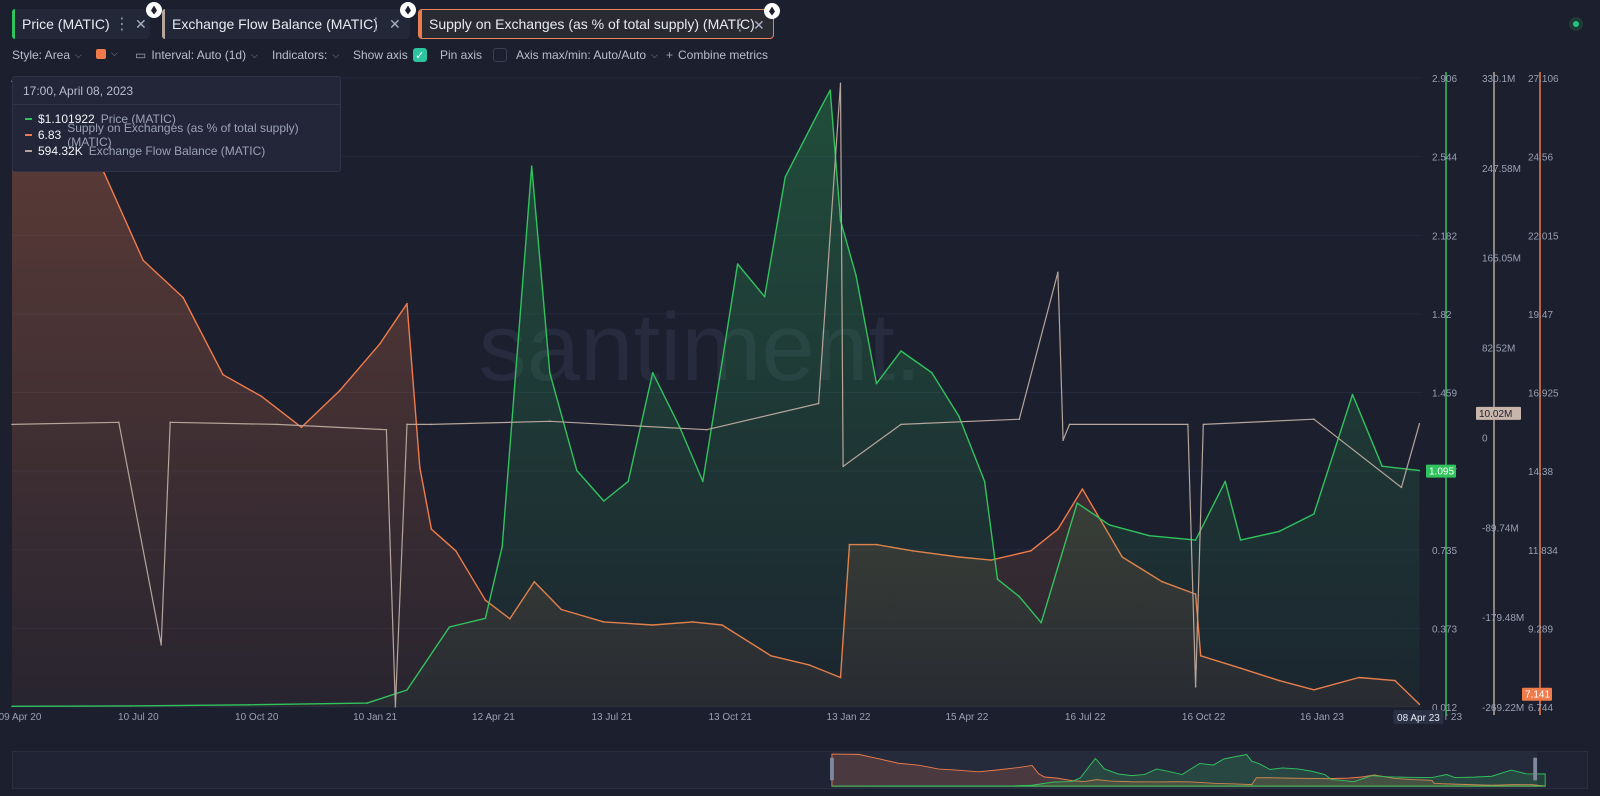  Describe the element at coordinates (1498, 79) in the screenshot. I see `axis-tick-label-flow: 330.1M` at that location.